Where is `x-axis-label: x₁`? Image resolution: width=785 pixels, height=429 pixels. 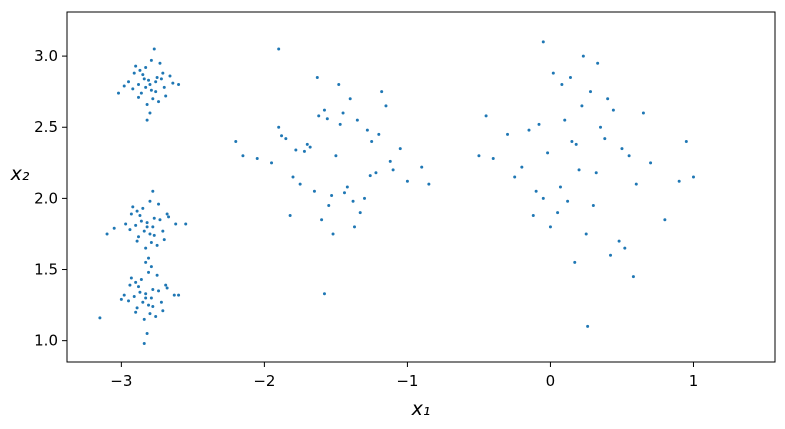 x-axis-label: x₁ is located at coordinates (421, 409).